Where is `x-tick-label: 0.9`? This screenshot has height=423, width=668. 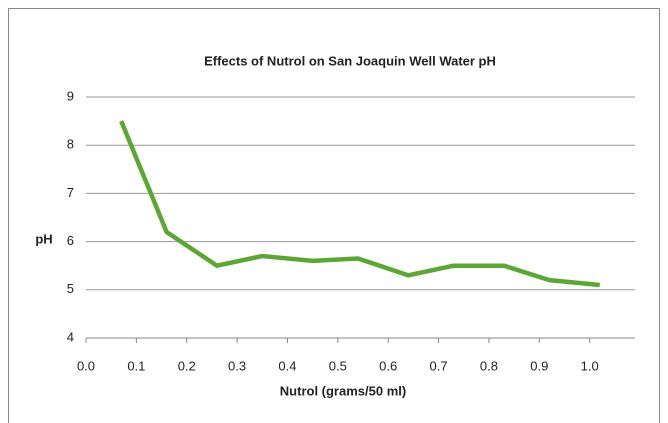
x-tick-label: 0.9 is located at coordinates (539, 365).